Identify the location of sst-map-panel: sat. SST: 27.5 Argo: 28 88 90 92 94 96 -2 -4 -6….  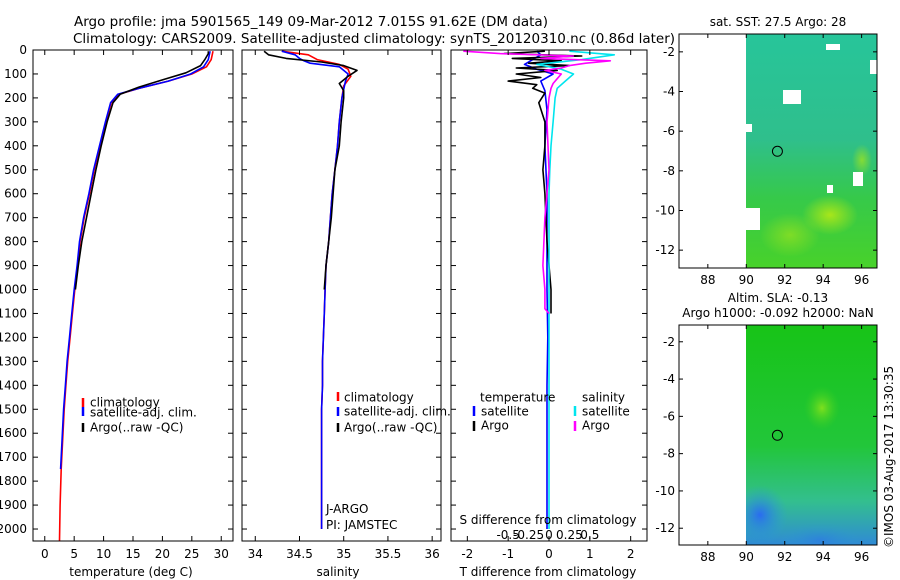
(766, 151).